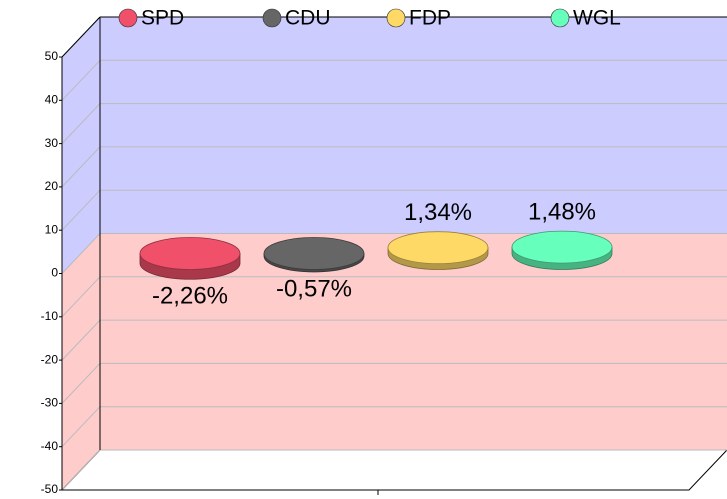  What do you see at coordinates (308, 18) in the screenshot?
I see `legend-label: CDU` at bounding box center [308, 18].